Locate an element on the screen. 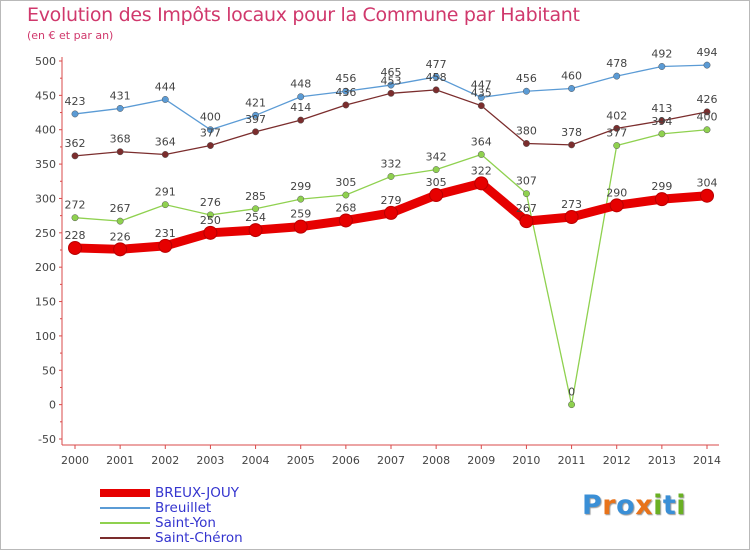 The image size is (750, 550). logo-letter: r is located at coordinates (609, 505).